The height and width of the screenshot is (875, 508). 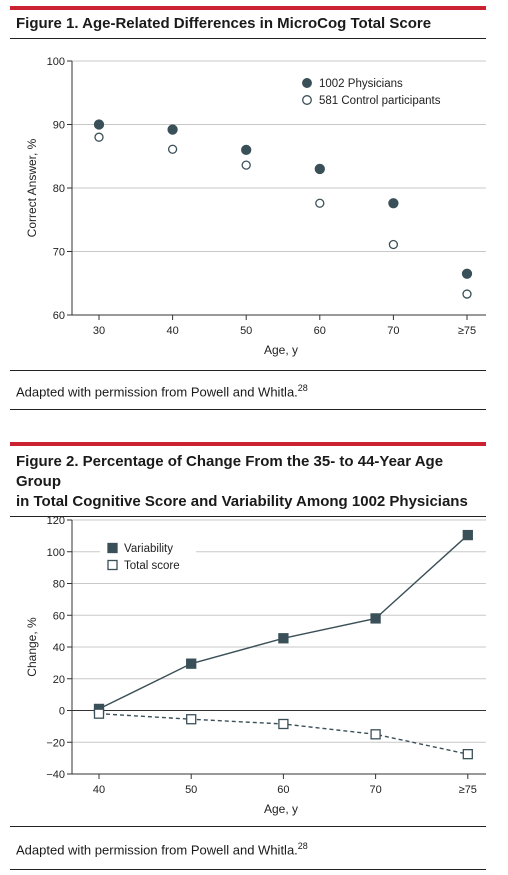 What do you see at coordinates (59, 126) in the screenshot?
I see `y-tick-label: 90` at bounding box center [59, 126].